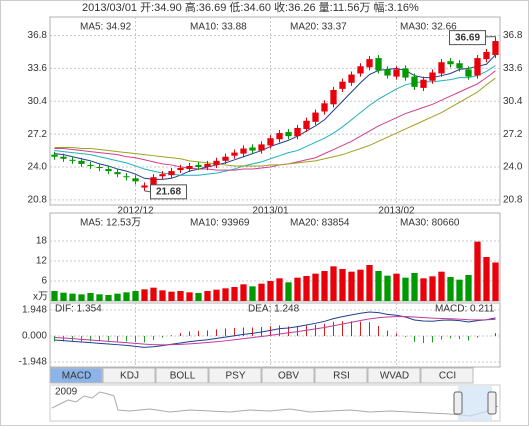  I want to click on tab-label: OBV, so click(288, 376).